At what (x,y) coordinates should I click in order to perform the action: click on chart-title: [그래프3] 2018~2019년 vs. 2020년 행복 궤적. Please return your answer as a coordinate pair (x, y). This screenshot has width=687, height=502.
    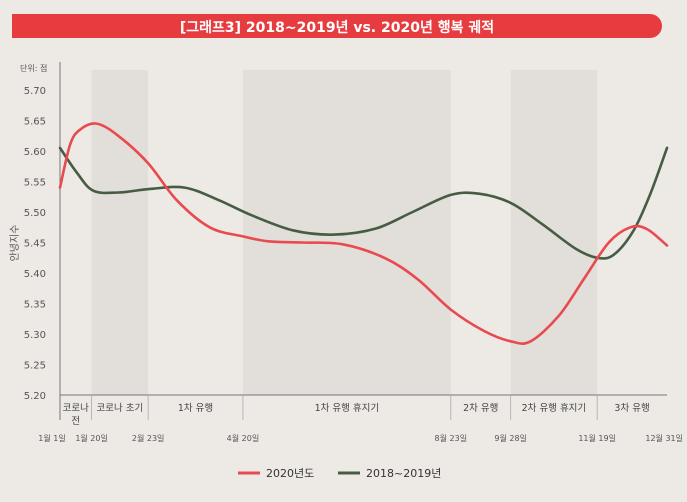
    Looking at the image, I should click on (337, 28).